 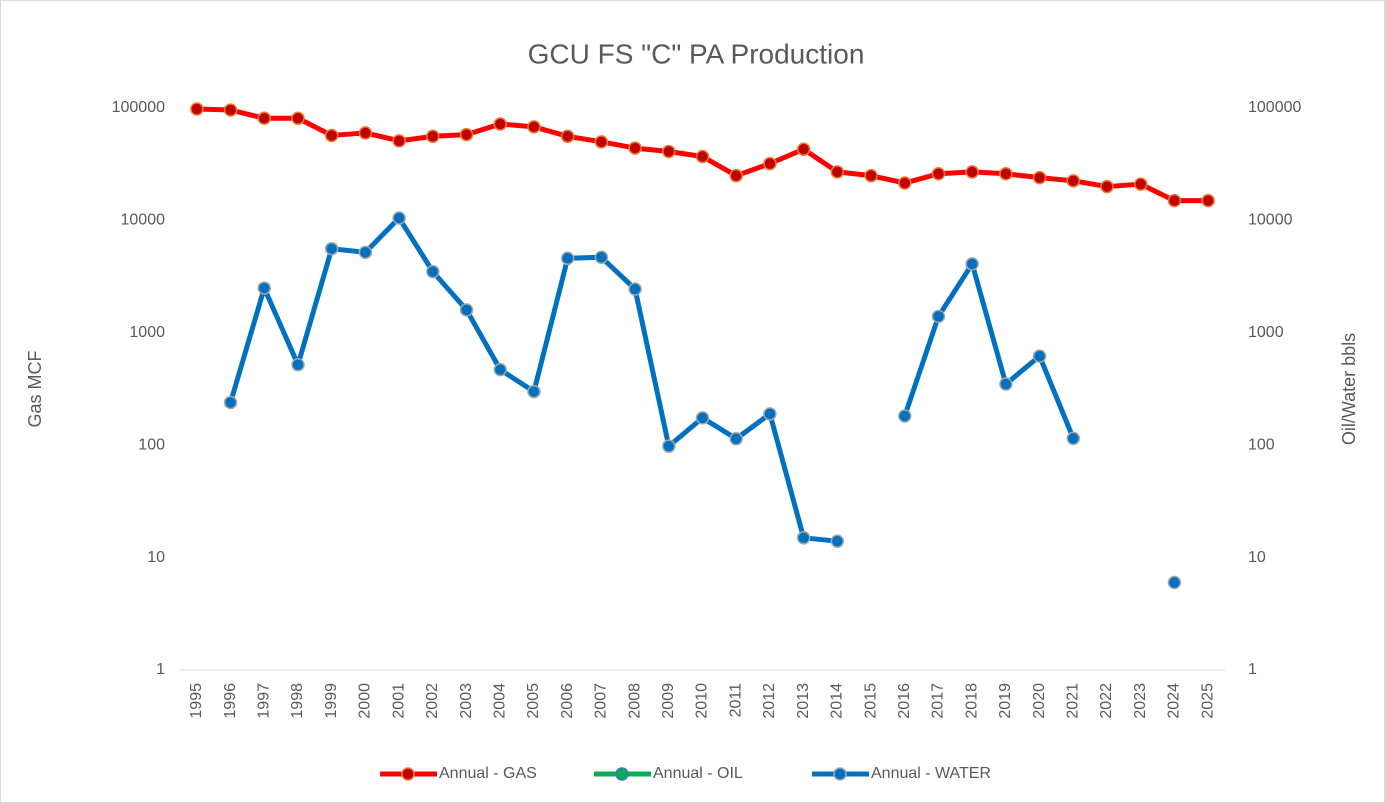 I want to click on x-tick-label: 2016, so click(x=904, y=701).